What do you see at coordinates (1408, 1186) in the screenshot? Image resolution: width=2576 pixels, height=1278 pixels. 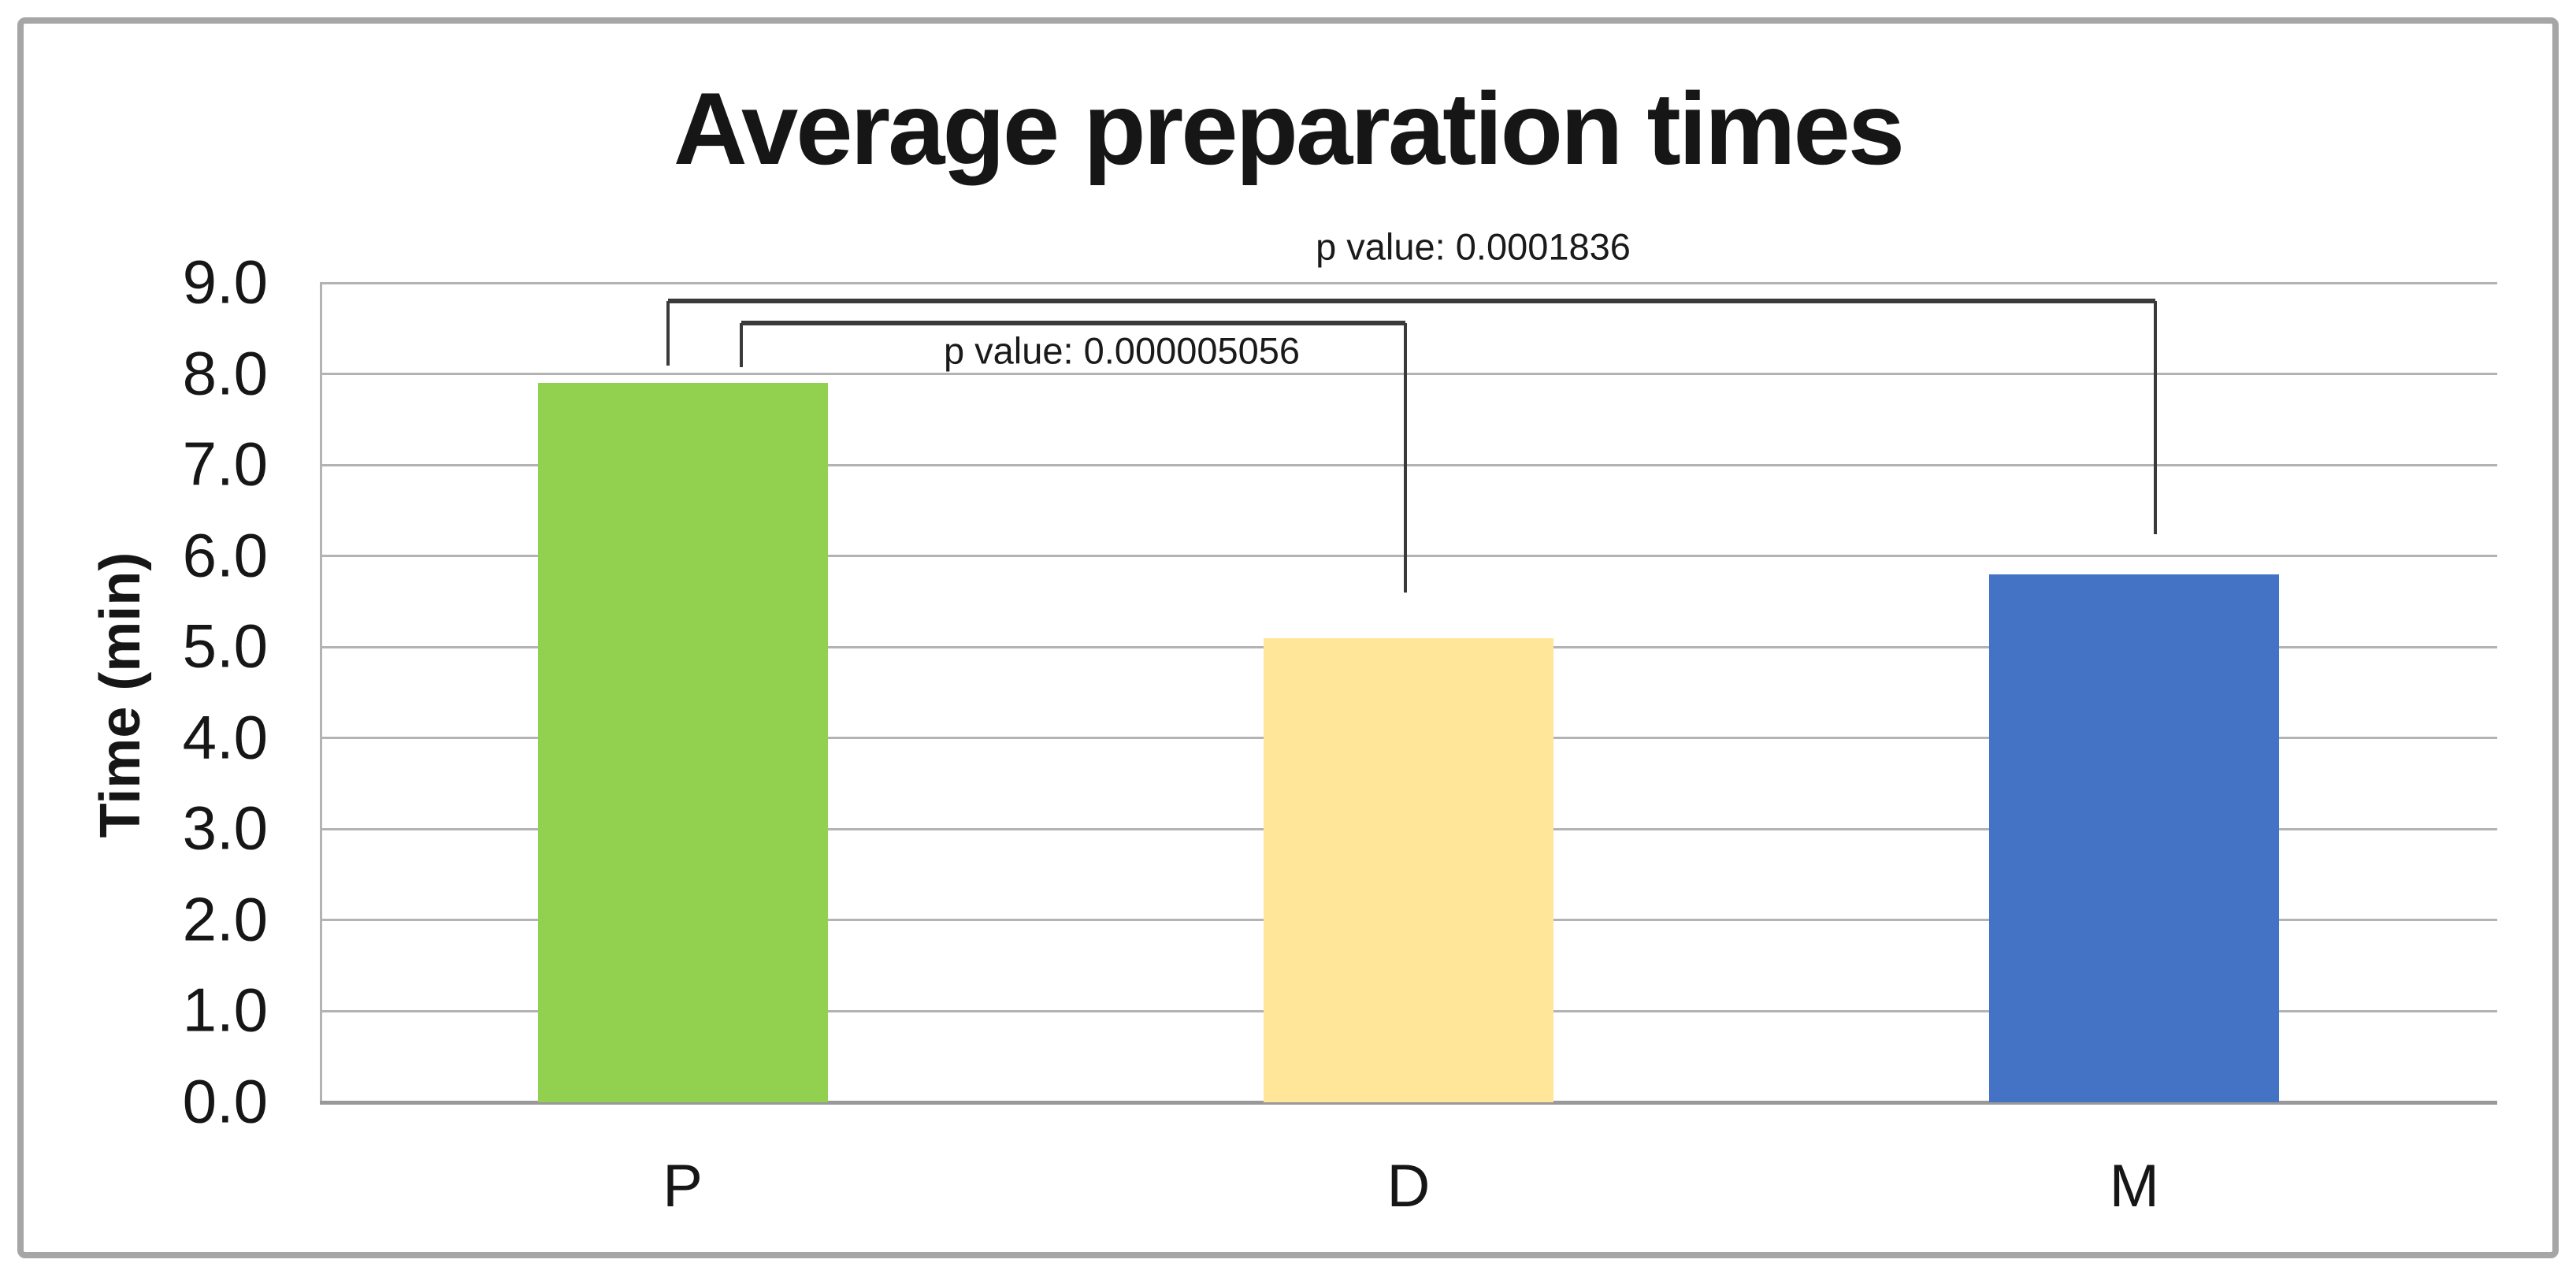 I see `x-category-label-D: D` at bounding box center [1408, 1186].